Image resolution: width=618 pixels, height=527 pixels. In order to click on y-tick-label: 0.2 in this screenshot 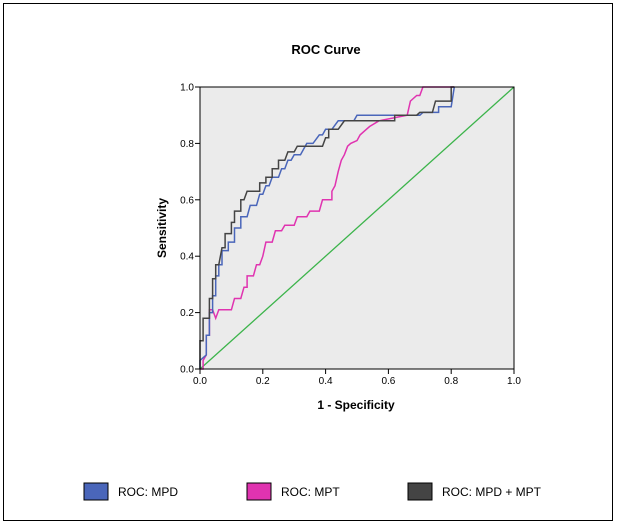, I will do `click(187, 313)`.